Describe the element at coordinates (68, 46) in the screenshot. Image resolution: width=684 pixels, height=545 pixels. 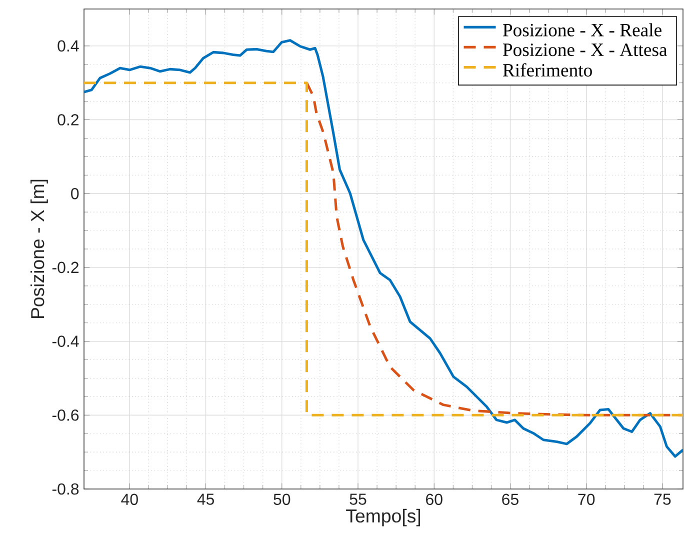
I see `y-tick-label: 0.4` at that location.